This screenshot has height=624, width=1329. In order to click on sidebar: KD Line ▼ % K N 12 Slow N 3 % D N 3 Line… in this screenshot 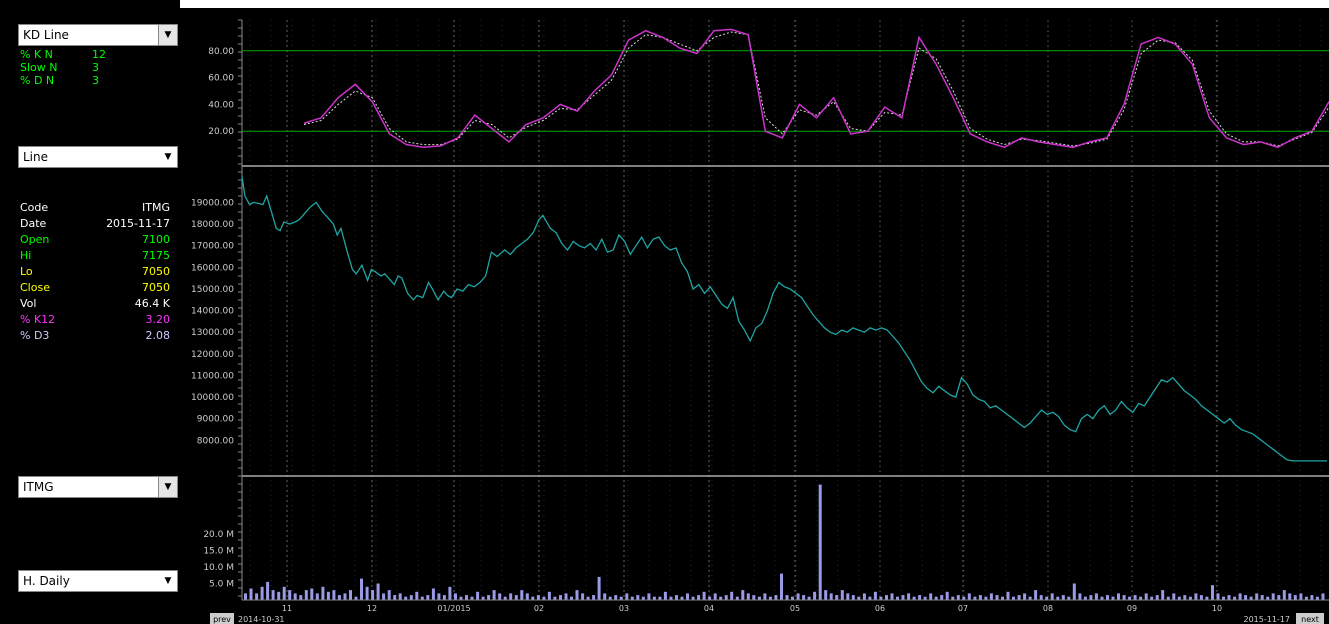, I will do `click(94, 317)`.